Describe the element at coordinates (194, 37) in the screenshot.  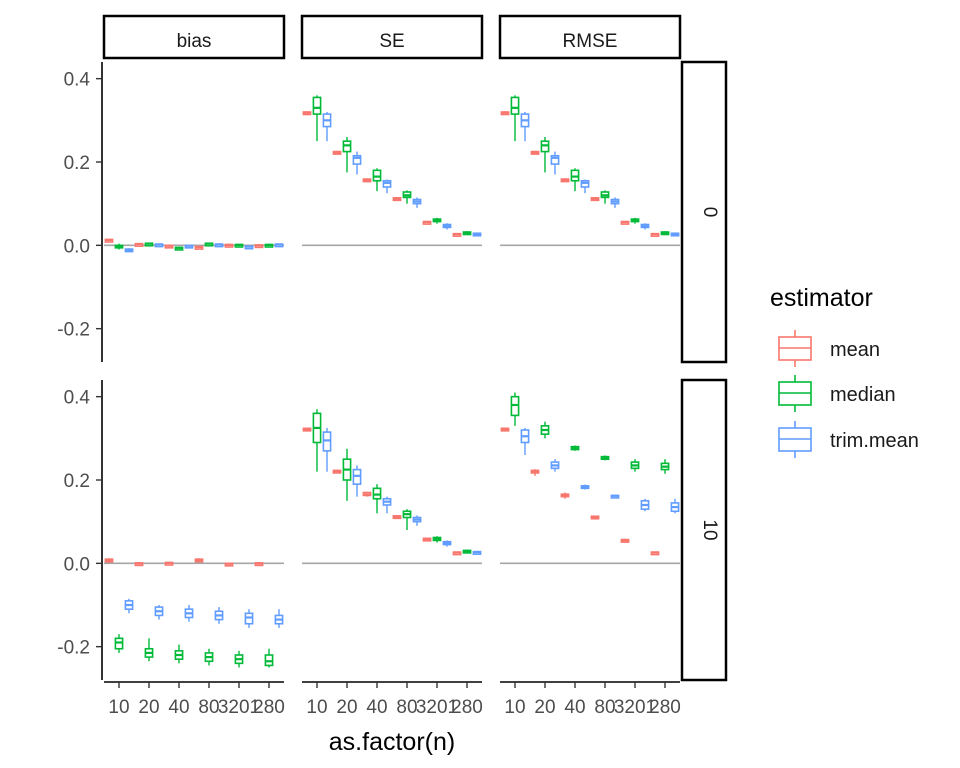
I see `strip-bias: bias` at that location.